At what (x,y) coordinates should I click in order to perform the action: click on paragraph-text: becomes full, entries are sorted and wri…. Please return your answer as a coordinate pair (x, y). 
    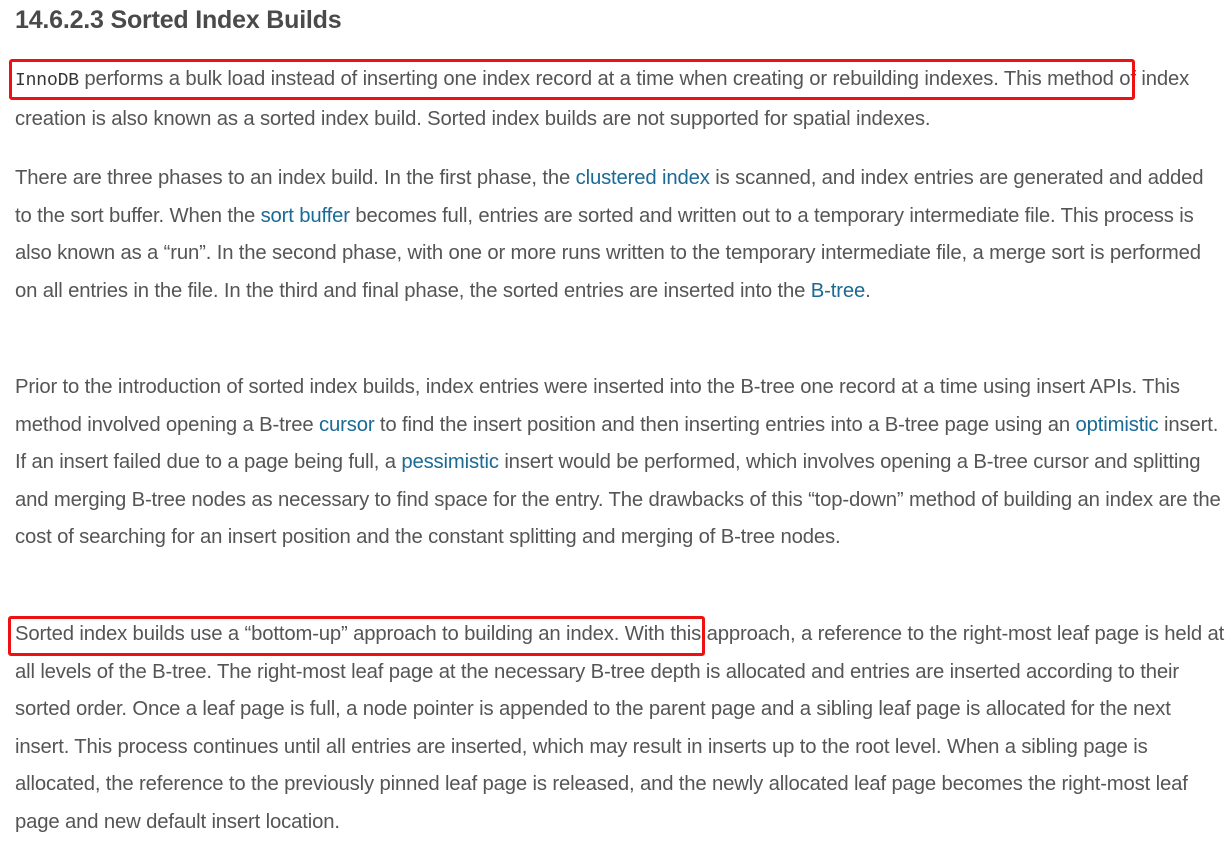
    Looking at the image, I should click on (608, 253).